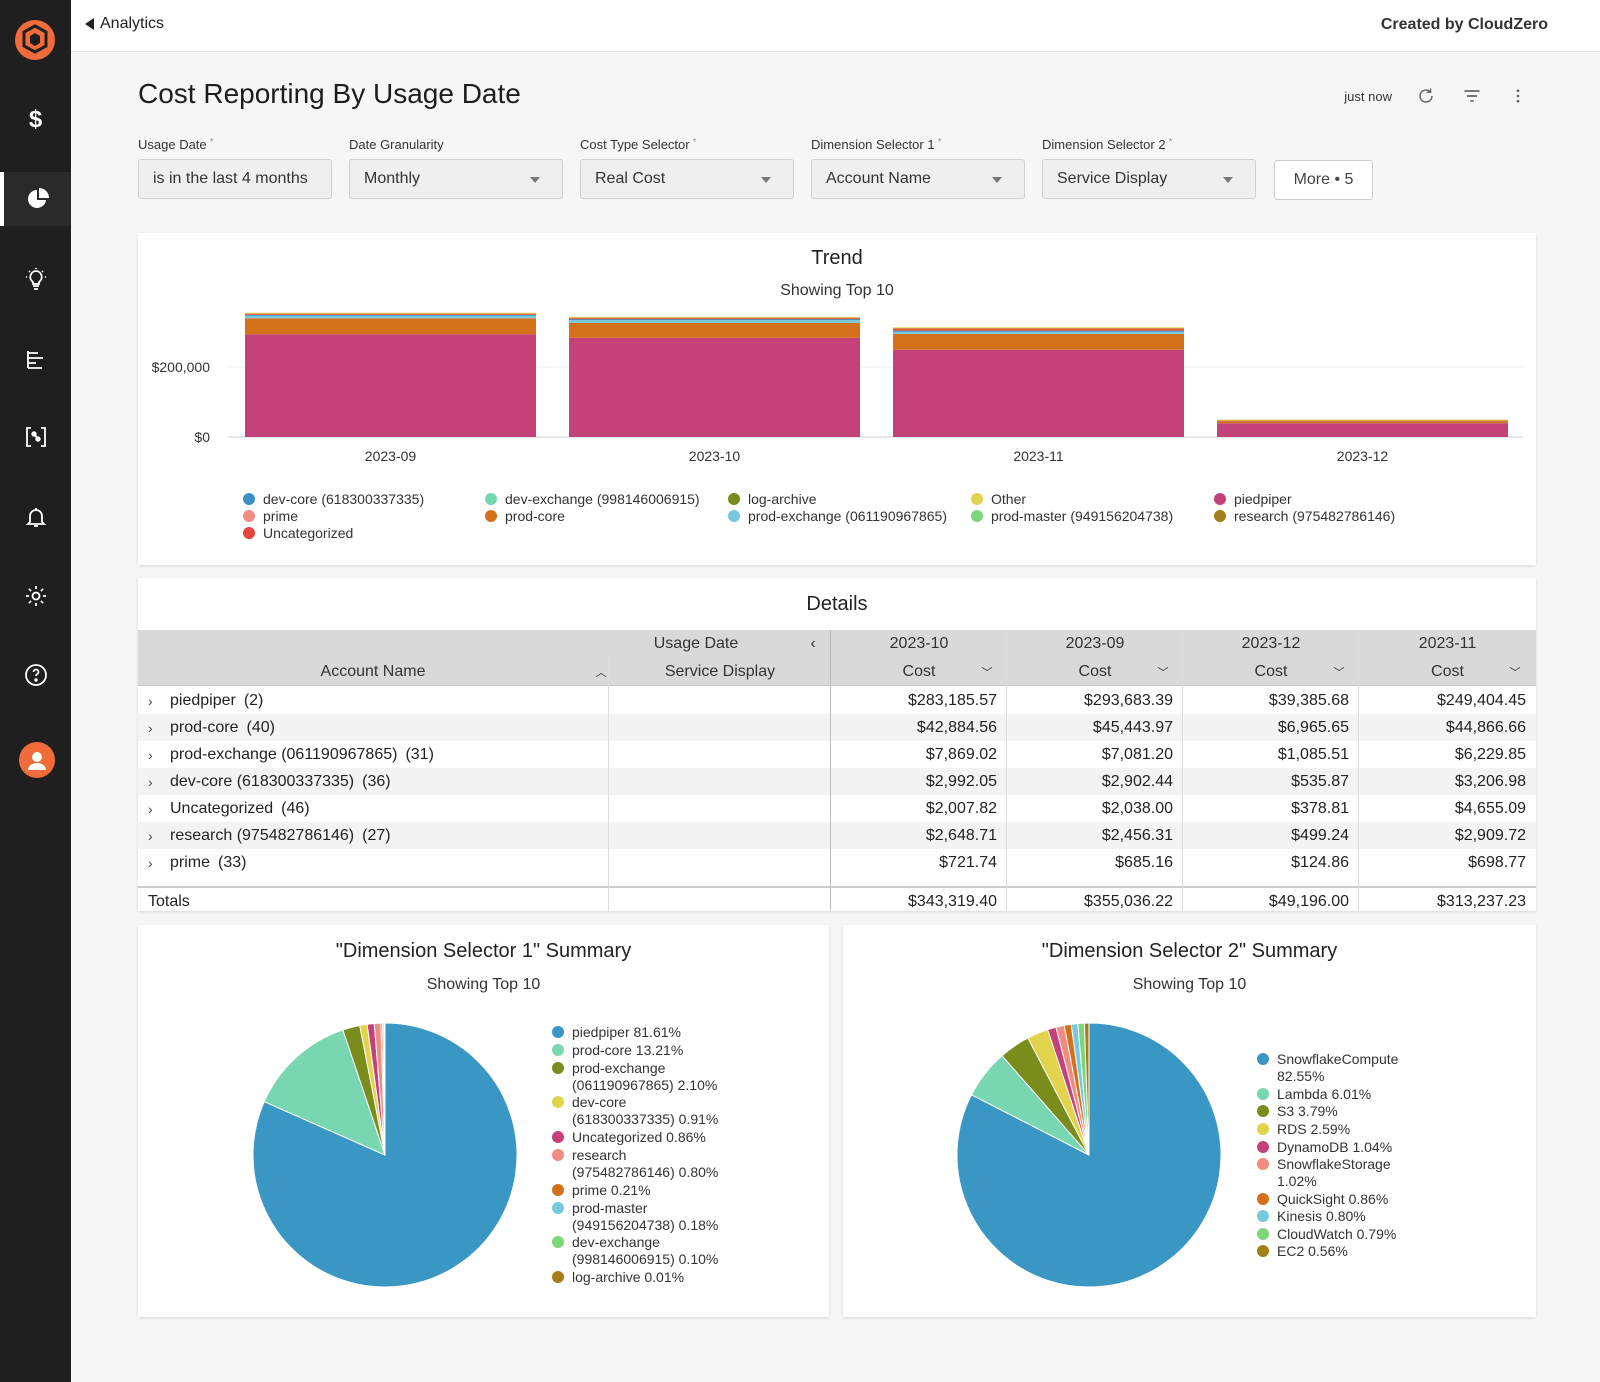 The height and width of the screenshot is (1382, 1600). I want to click on more-filters-button: More • 5, so click(1323, 180).